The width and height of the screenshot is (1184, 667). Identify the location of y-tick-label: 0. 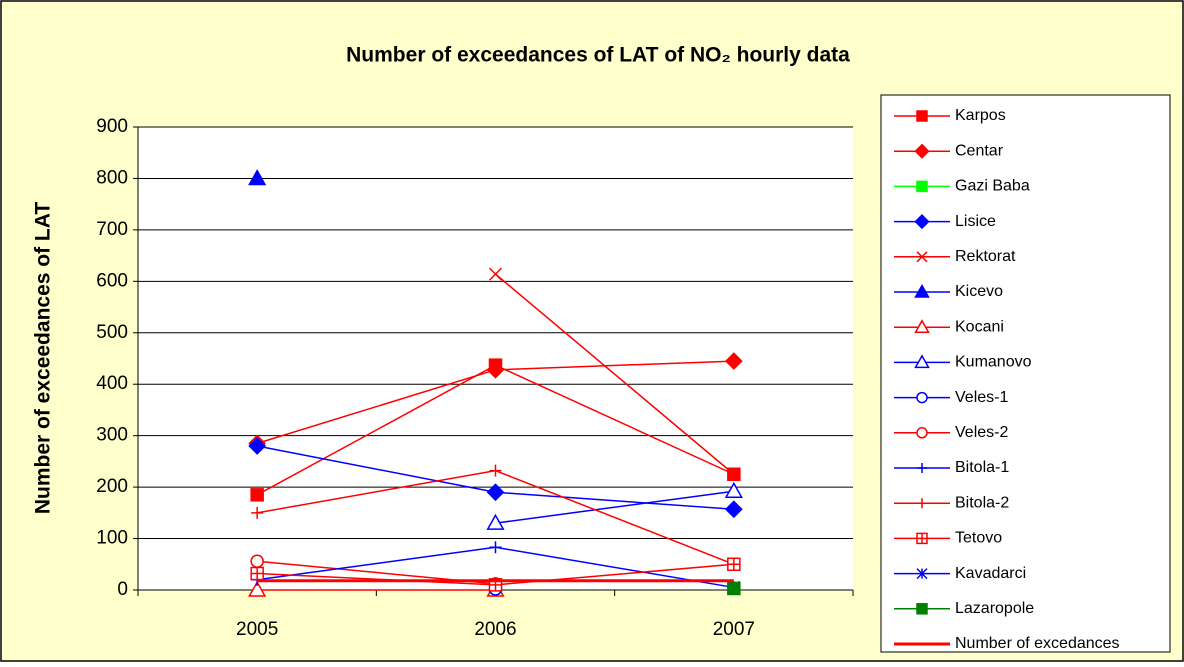
(122, 589).